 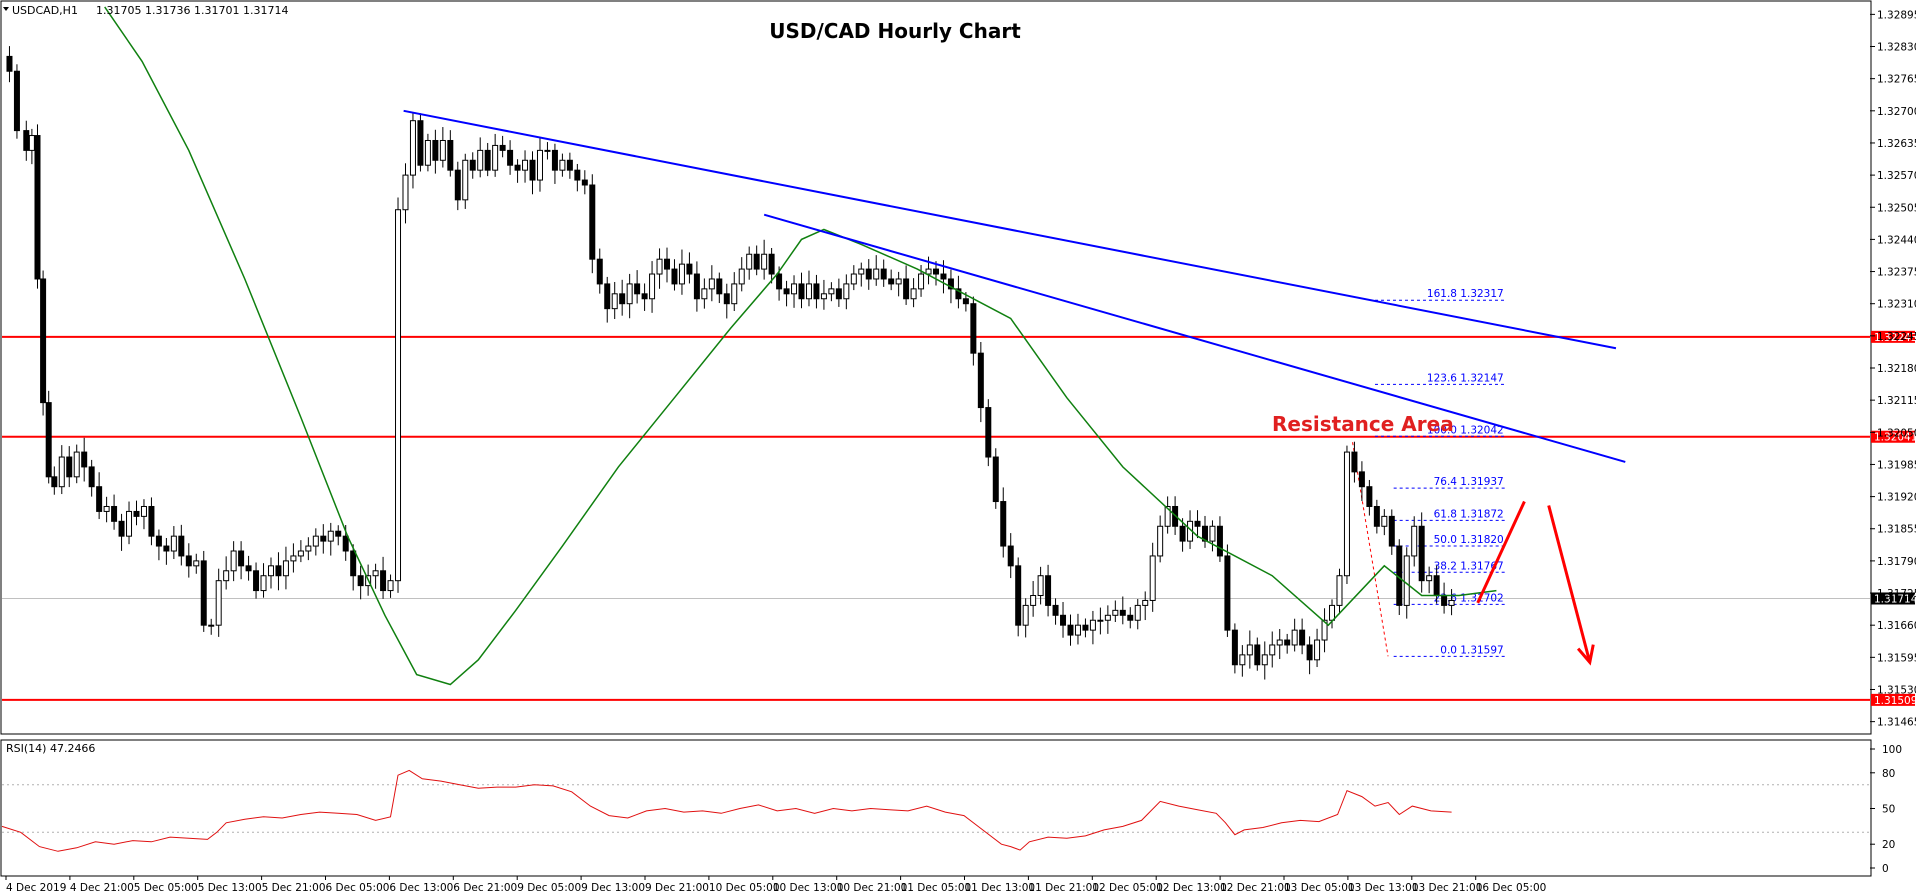 I want to click on ohlc-label: 1.31705 1.31736 1.31701 1.31714, so click(x=192, y=10).